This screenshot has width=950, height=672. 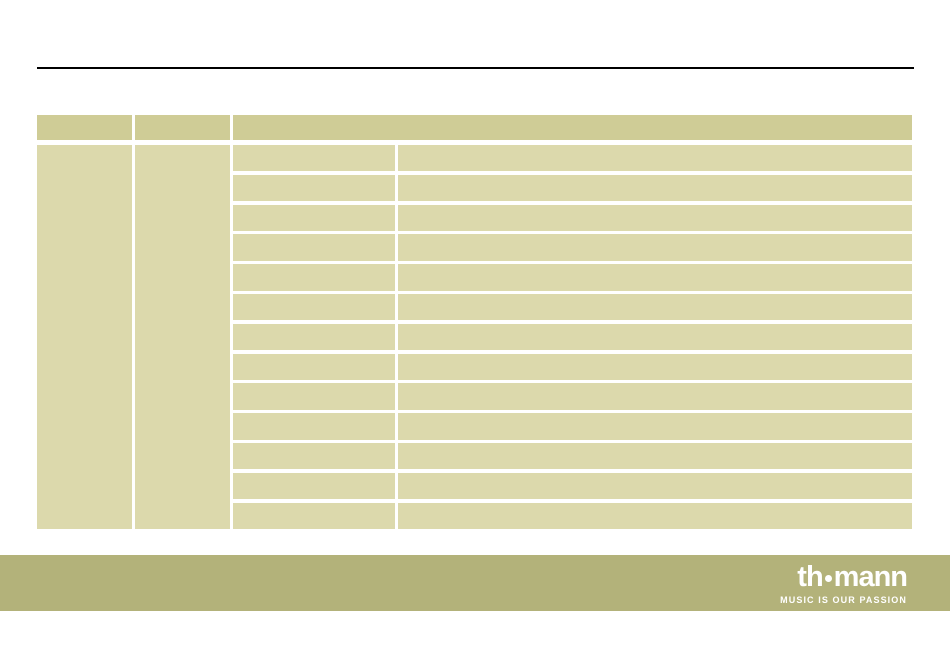 What do you see at coordinates (843, 600) in the screenshot?
I see `logo-tagline: MUSIC IS OUR PASSION` at bounding box center [843, 600].